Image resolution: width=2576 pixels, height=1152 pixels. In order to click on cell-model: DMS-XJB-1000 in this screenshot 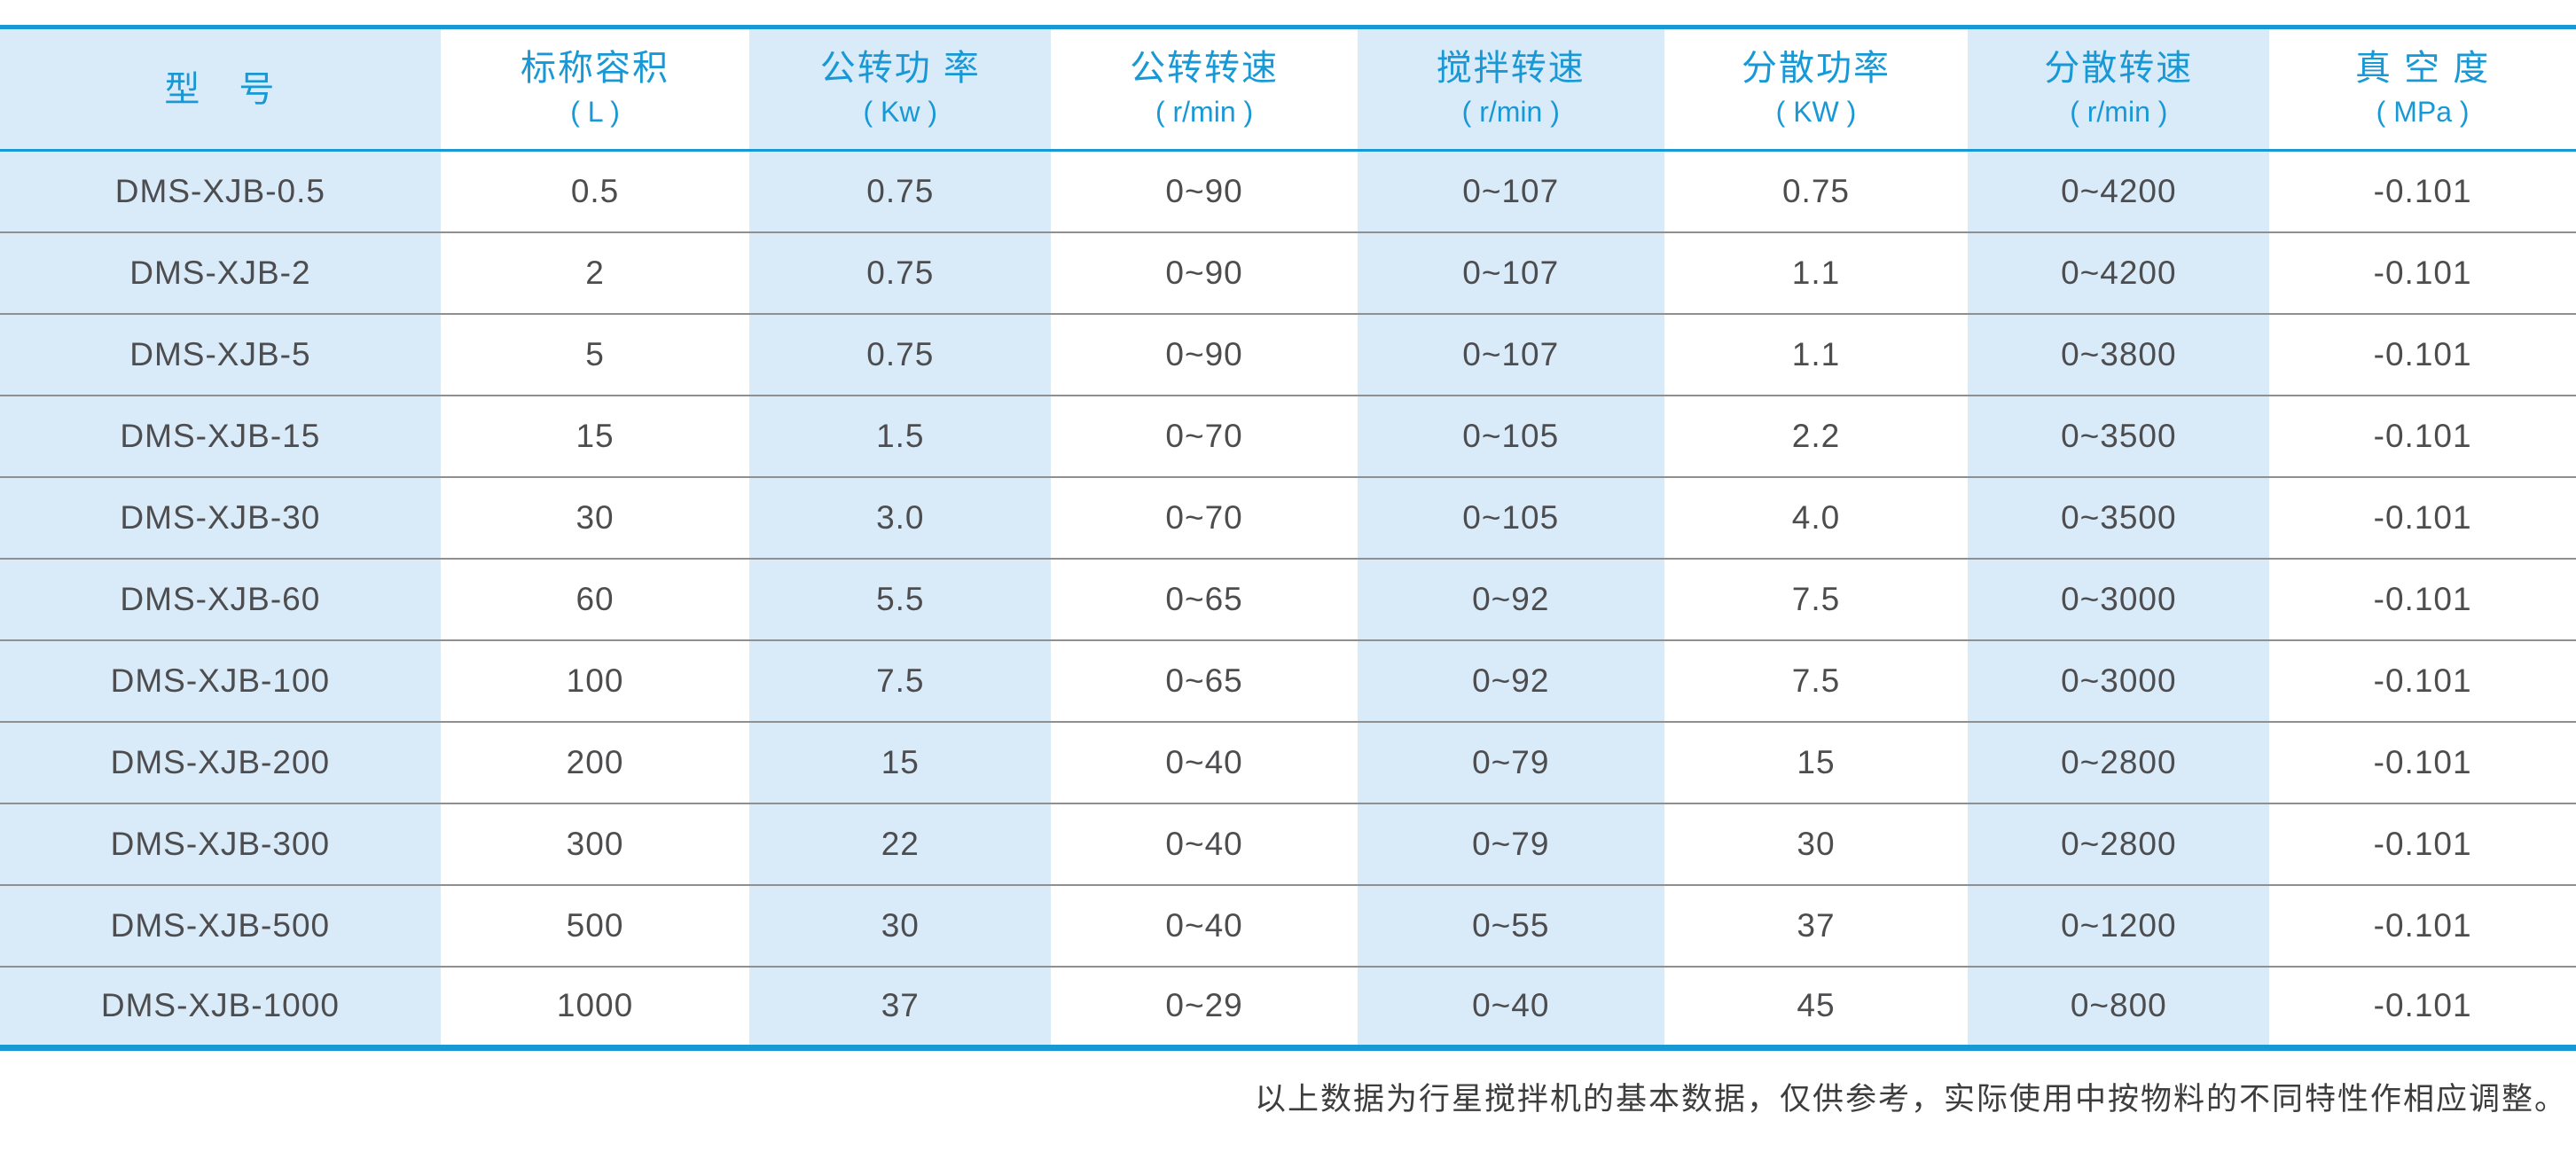, I will do `click(220, 1006)`.